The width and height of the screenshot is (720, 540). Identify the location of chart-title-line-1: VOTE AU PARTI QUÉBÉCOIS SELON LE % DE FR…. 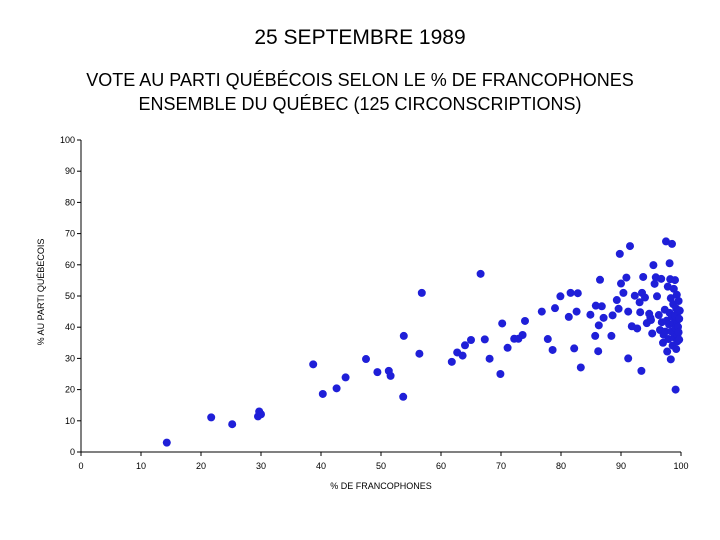
(360, 80).